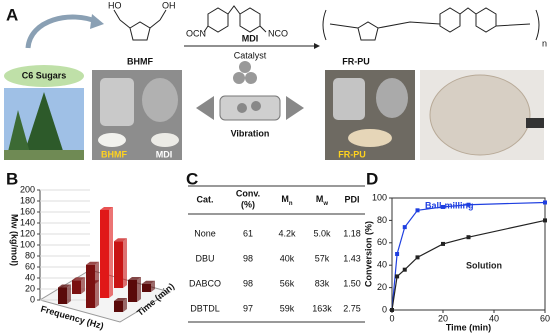  What do you see at coordinates (322, 233) in the screenshot?
I see `table-cell: 5.0k` at bounding box center [322, 233].